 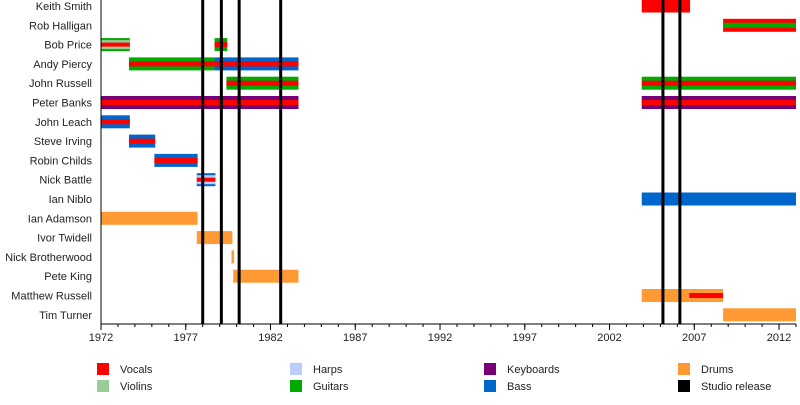 I want to click on member-label: Steve Irving, so click(x=63, y=142).